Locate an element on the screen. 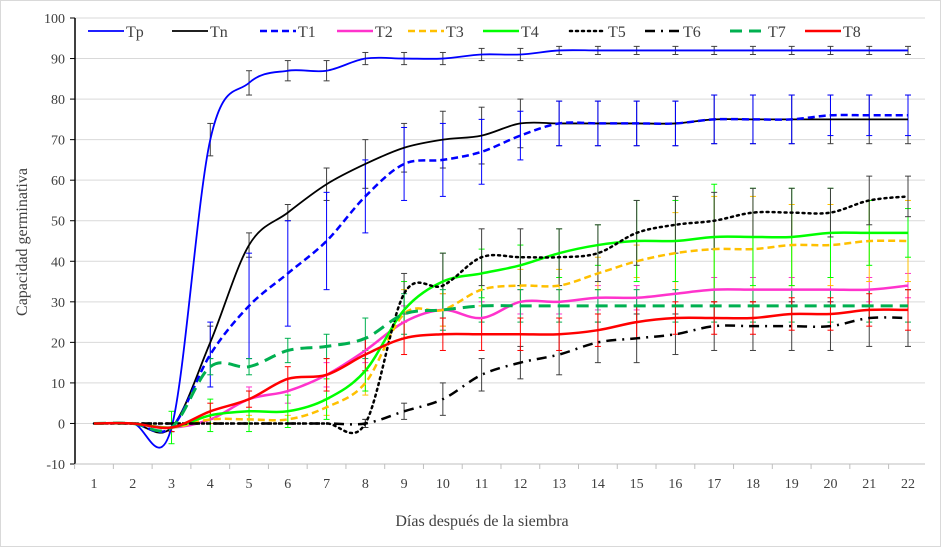 The height and width of the screenshot is (547, 941). y-axis-title: Capacidad germinativa is located at coordinates (22, 242).